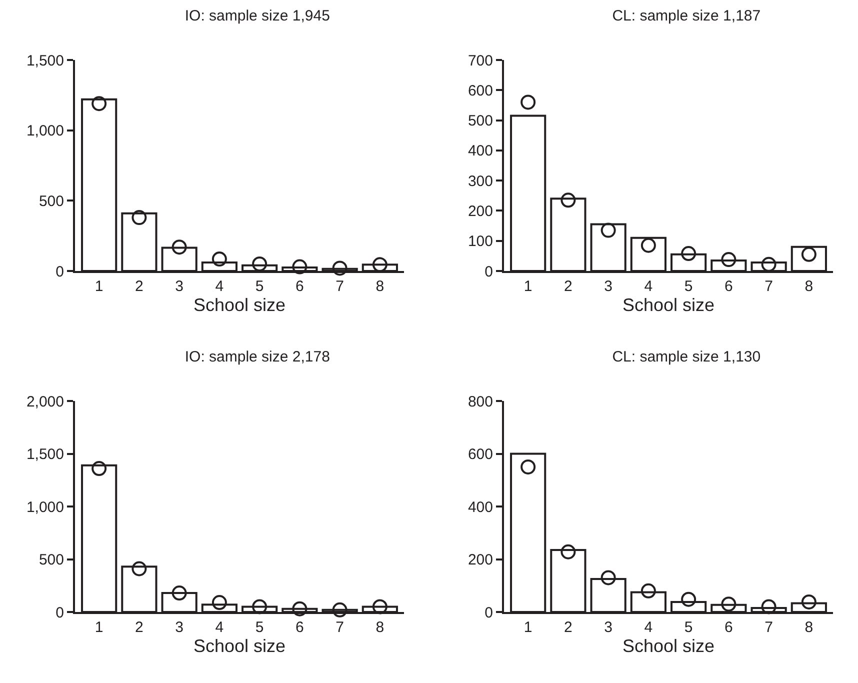 The height and width of the screenshot is (683, 858). Describe the element at coordinates (480, 401) in the screenshot. I see `y-tick-label: 800` at that location.